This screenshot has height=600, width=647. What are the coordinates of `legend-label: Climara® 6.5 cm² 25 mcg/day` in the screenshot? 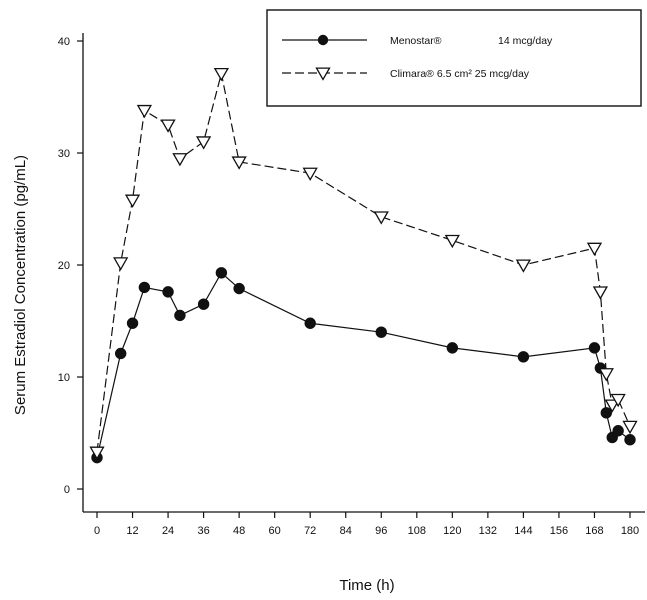 It's located at (460, 74).